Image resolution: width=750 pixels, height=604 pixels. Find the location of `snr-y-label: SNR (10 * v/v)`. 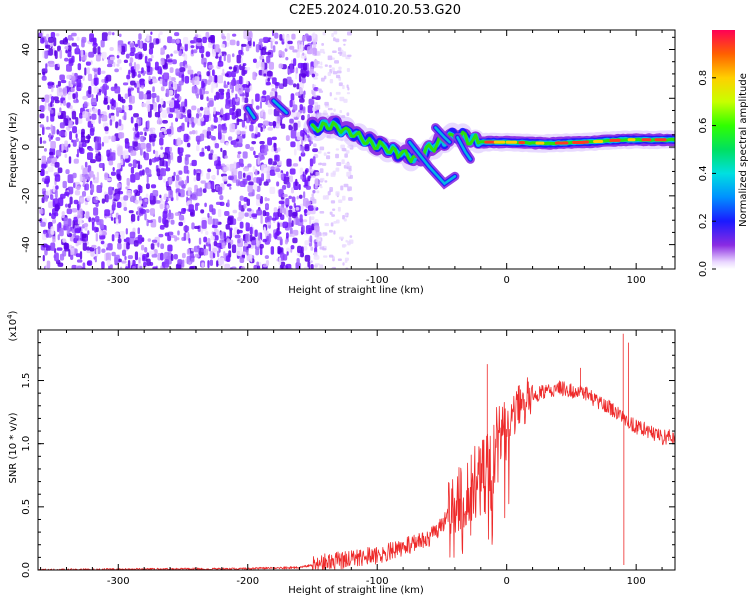

snr-y-label: SNR (10 * v/v) is located at coordinates (13, 447).